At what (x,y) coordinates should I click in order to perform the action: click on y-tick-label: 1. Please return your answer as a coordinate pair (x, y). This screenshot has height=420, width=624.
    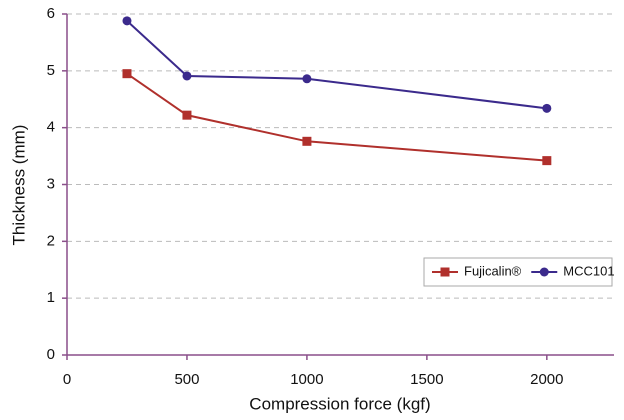
    Looking at the image, I should click on (51, 297).